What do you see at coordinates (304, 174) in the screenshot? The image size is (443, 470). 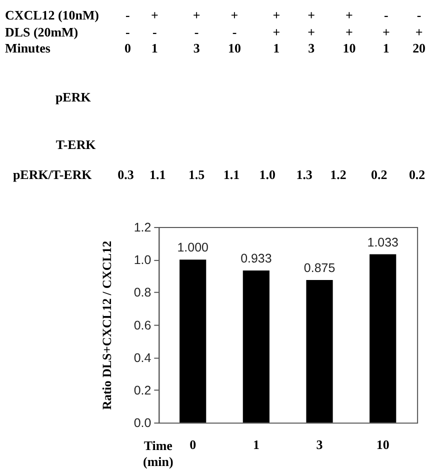 I see `text: 1.3` at bounding box center [304, 174].